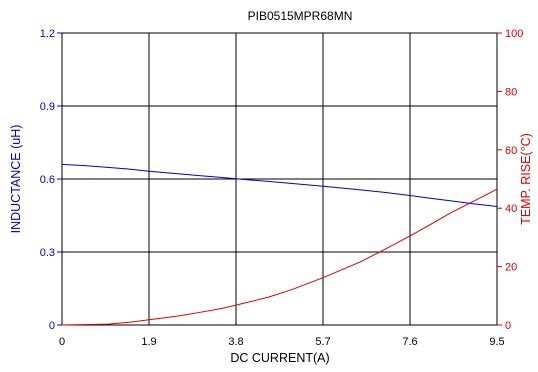 Image resolution: width=538 pixels, height=372 pixels. I want to click on y-left-tick-label: 0.3, so click(47, 253).